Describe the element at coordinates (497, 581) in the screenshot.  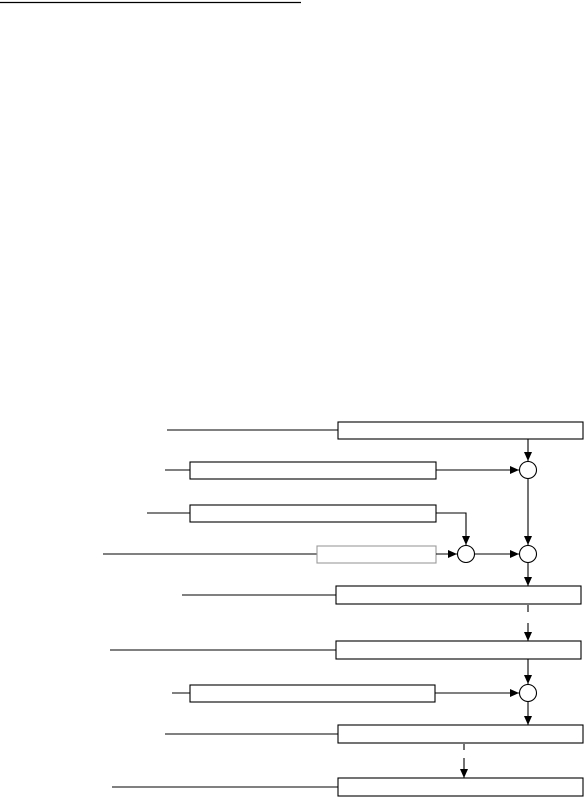
I see `junctions` at that location.